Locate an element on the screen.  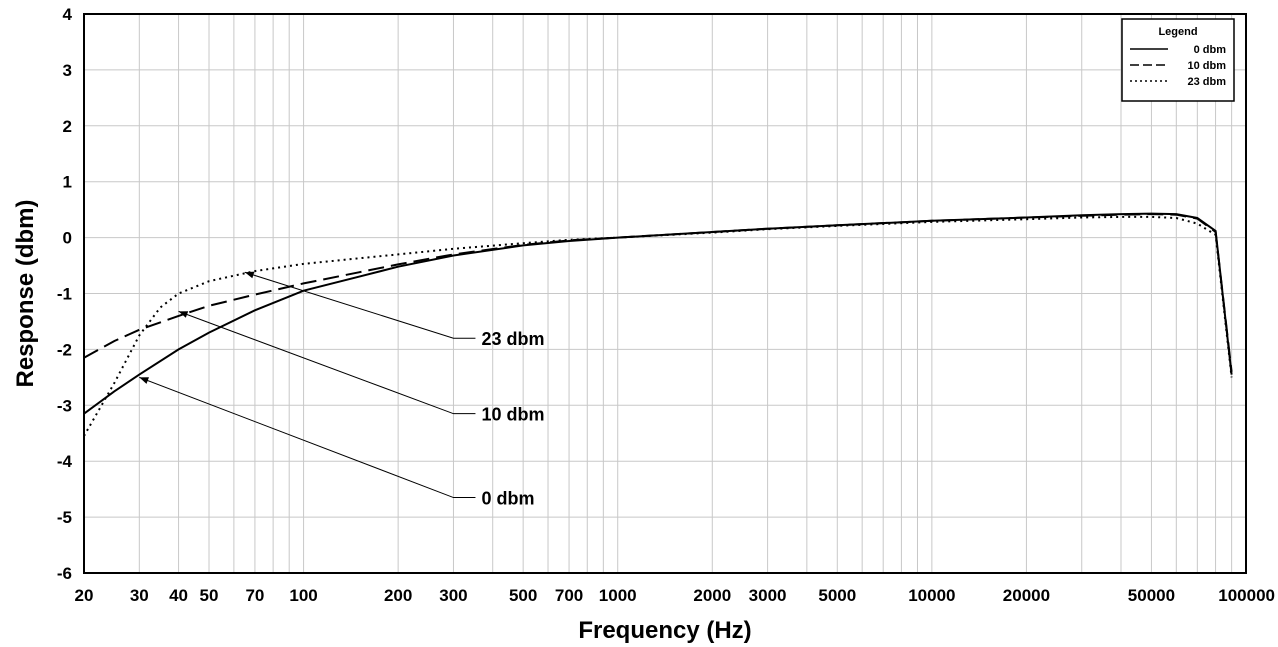
y-tick-label: -1 is located at coordinates (64, 294).